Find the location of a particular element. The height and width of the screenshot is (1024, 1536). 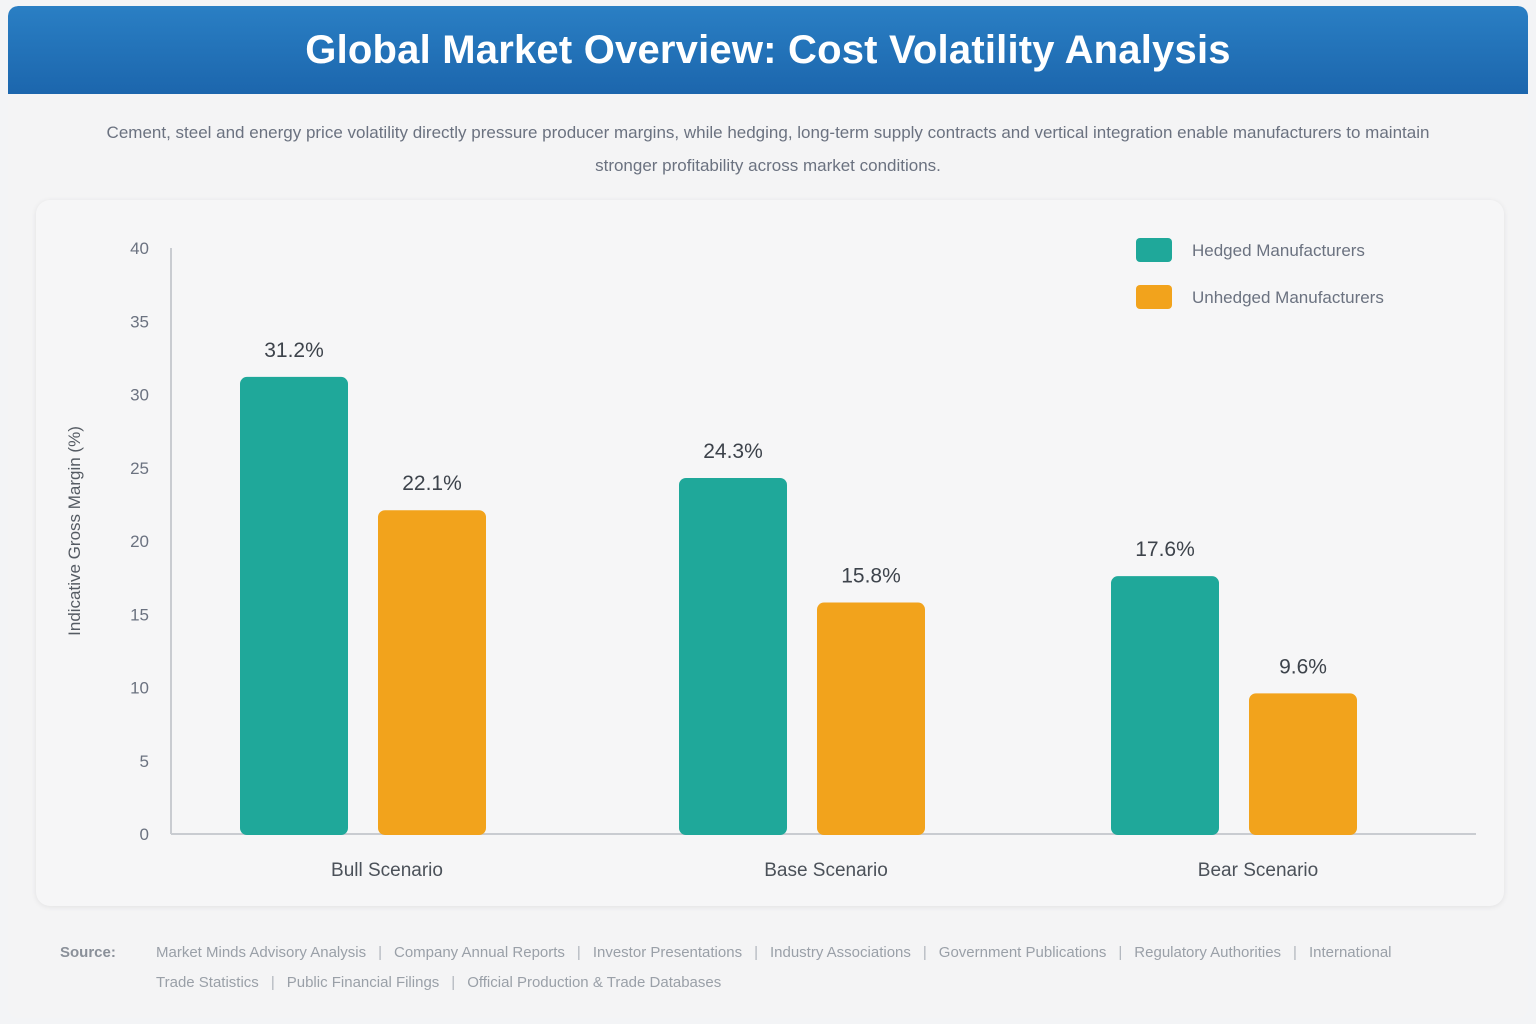

y-tick-label: 40 is located at coordinates (139, 248).